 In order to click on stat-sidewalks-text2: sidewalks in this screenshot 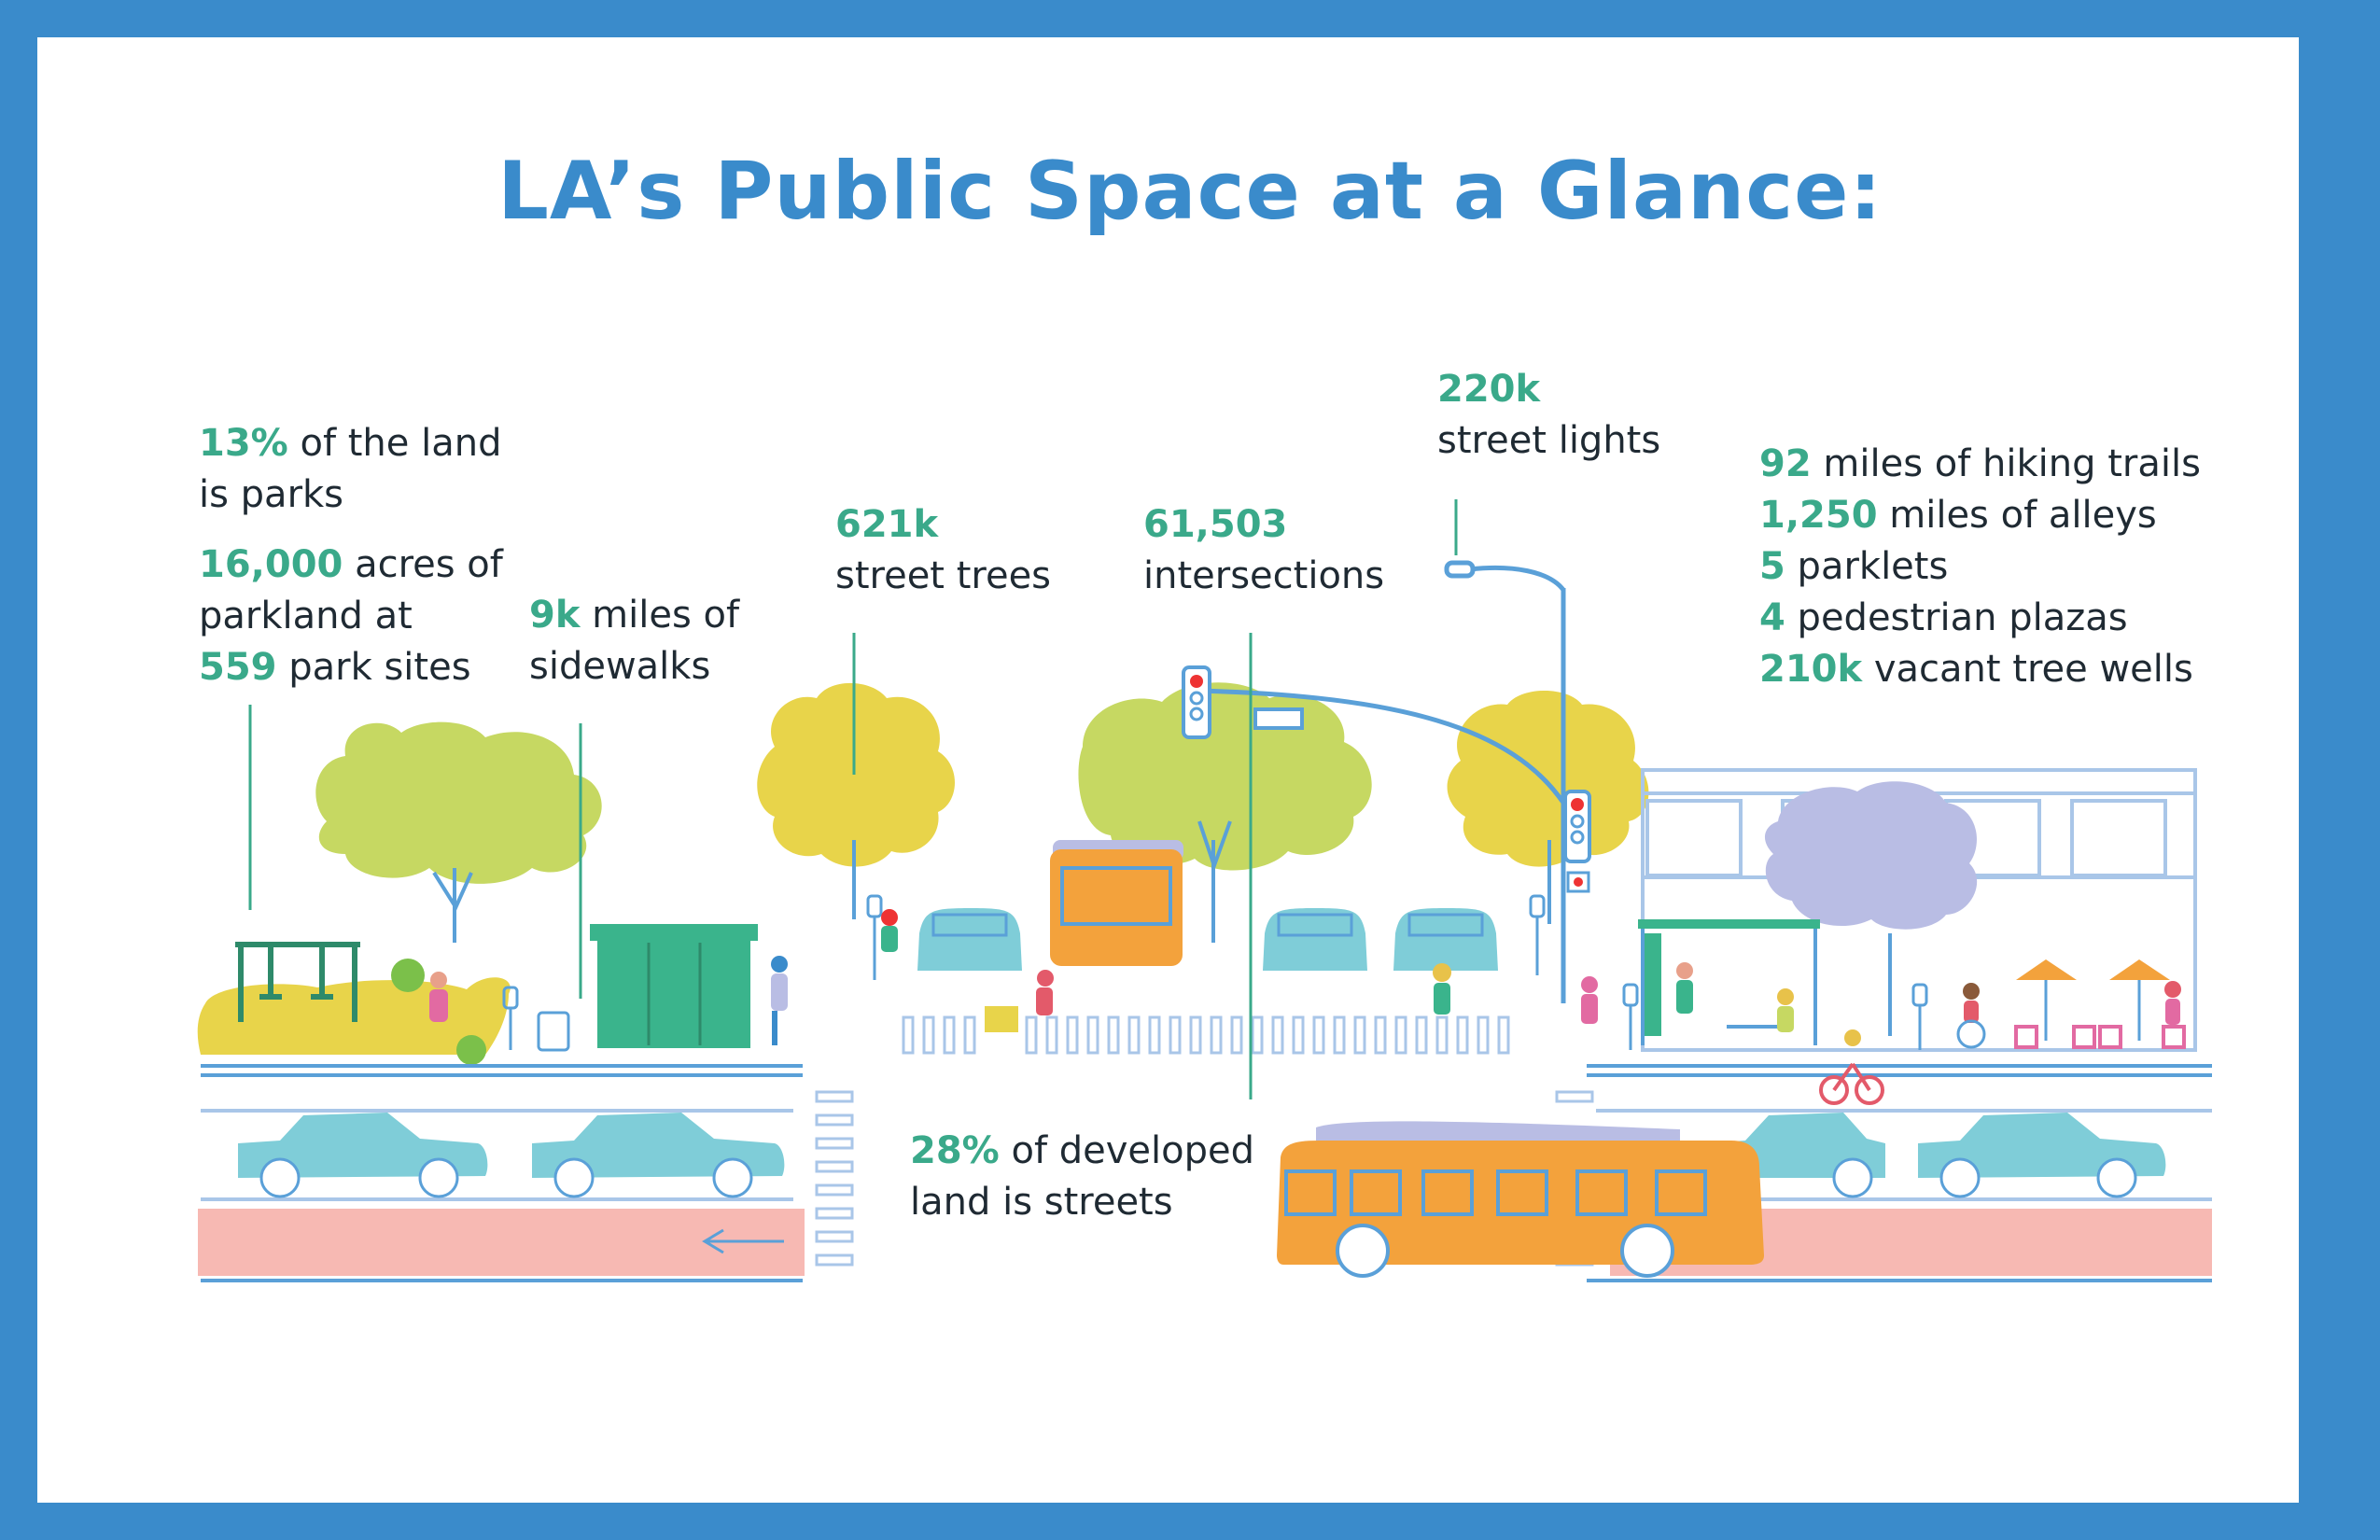, I will do `click(620, 666)`.